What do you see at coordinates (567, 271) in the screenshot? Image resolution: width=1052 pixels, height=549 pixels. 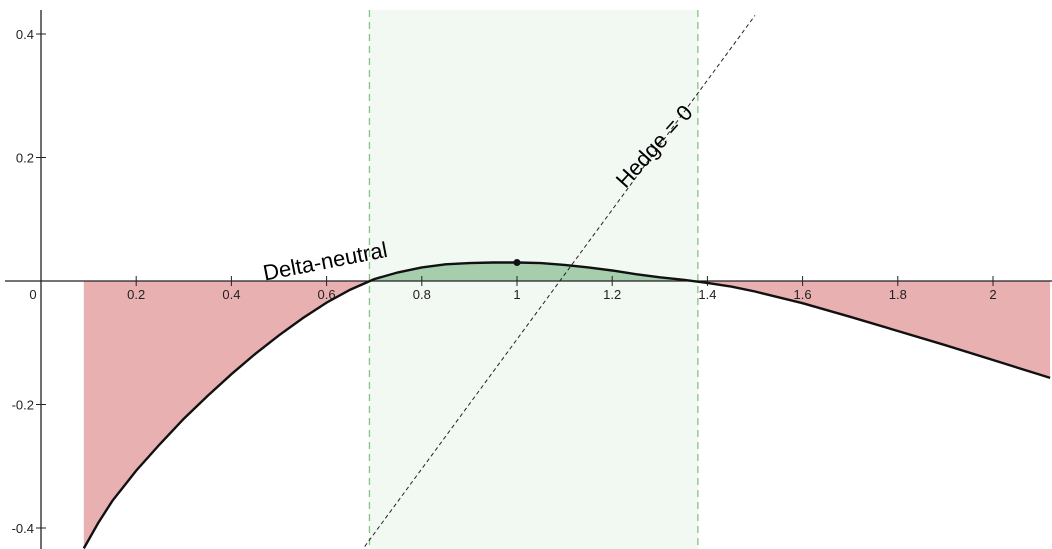 I see `positive-area` at bounding box center [567, 271].